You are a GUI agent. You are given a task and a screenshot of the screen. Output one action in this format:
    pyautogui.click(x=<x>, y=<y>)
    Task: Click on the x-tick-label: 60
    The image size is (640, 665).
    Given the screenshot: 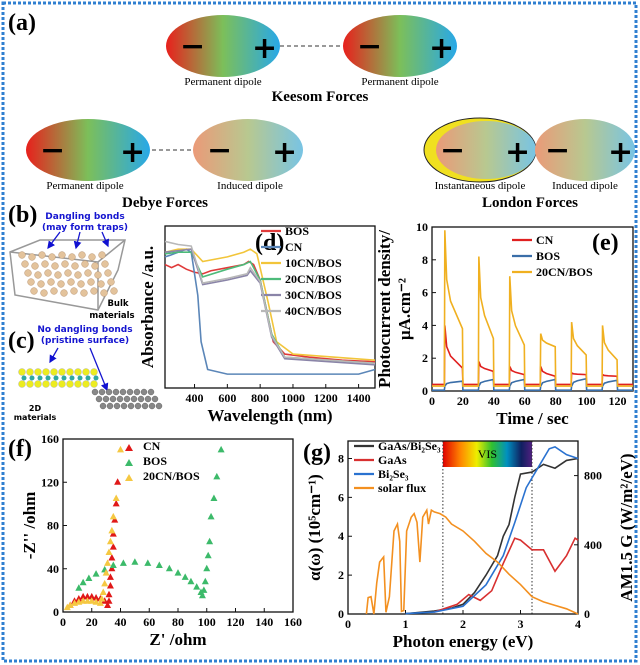 What is the action you would take?
    pyautogui.click(x=149, y=622)
    